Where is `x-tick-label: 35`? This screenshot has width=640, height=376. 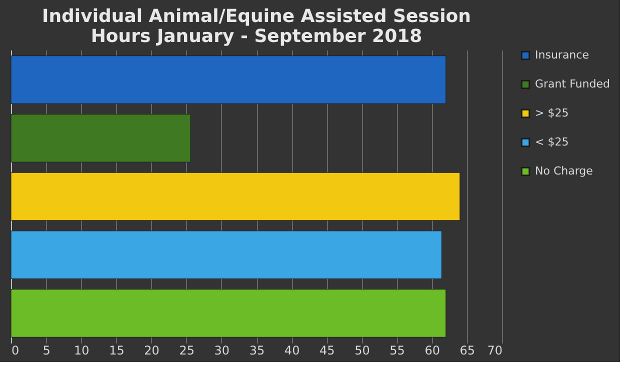 x-tick-label: 35 is located at coordinates (257, 351).